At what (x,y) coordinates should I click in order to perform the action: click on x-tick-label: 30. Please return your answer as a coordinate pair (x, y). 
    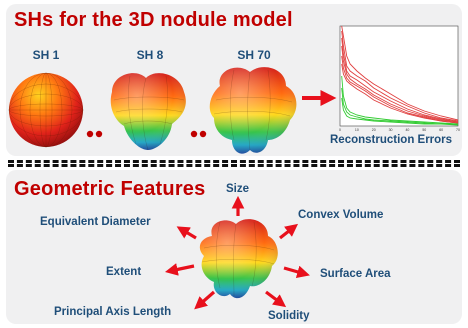
    Looking at the image, I should click on (391, 130).